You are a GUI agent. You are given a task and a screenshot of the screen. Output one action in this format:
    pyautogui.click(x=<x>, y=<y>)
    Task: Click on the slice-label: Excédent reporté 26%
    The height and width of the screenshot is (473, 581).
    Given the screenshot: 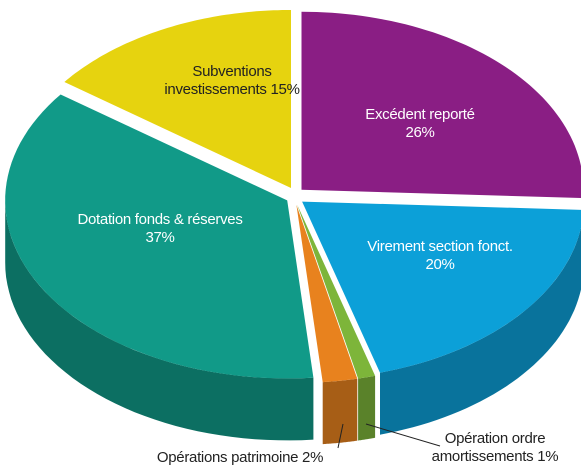 What is the action you would take?
    pyautogui.click(x=420, y=124)
    